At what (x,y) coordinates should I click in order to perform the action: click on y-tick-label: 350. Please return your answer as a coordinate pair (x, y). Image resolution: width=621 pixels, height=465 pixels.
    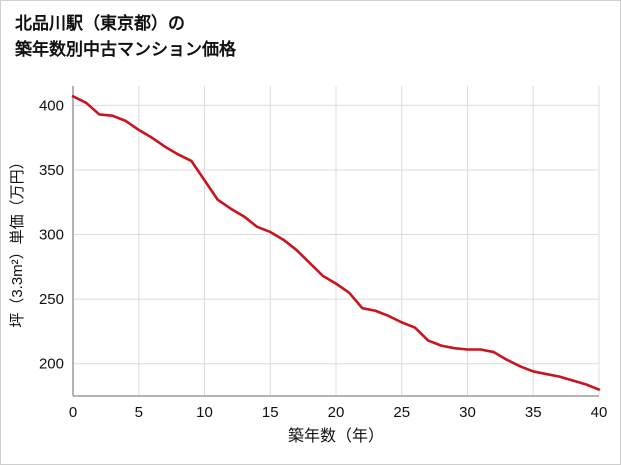
    Looking at the image, I should click on (51, 170).